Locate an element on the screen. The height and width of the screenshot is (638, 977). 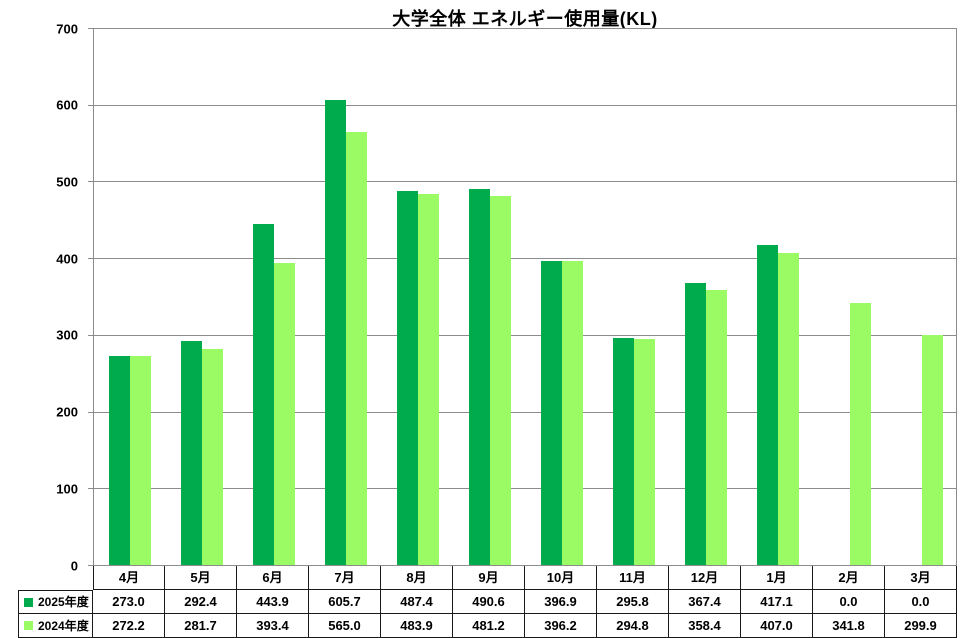
month-header-cell: 9月 is located at coordinates (489, 578).